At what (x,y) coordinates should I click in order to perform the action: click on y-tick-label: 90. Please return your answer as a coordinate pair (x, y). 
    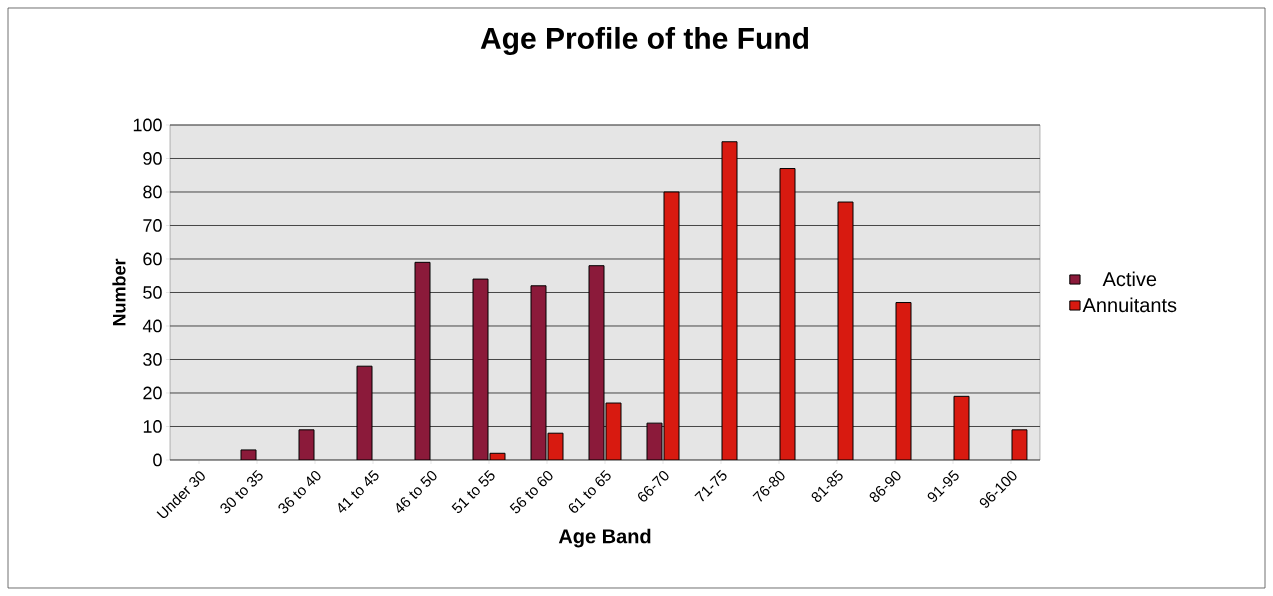
    Looking at the image, I should click on (152, 158).